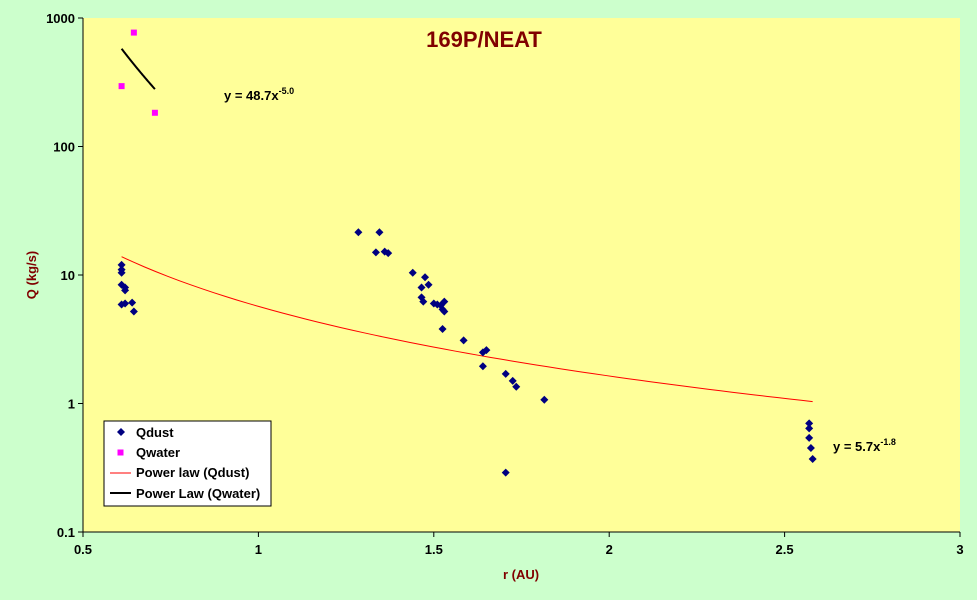 The image size is (977, 600). What do you see at coordinates (71, 404) in the screenshot?
I see `y-tick-label: 1` at bounding box center [71, 404].